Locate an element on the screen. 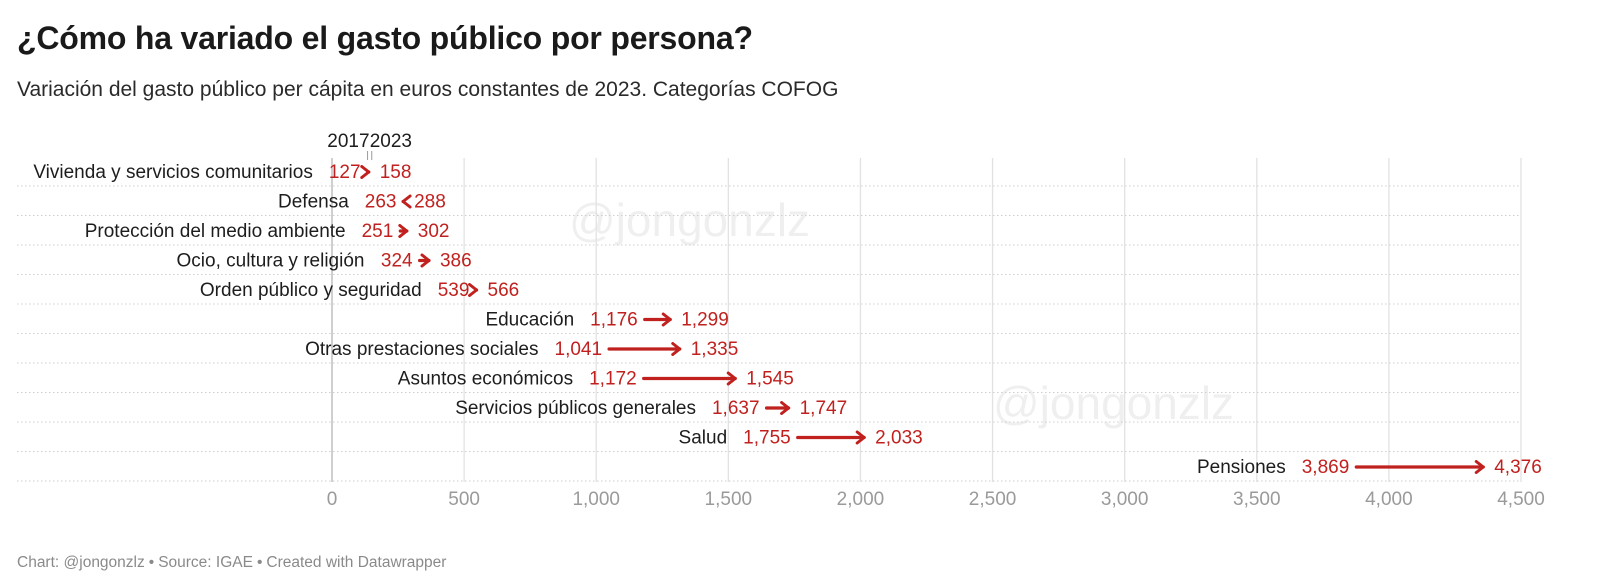 This screenshot has width=1605, height=585. end-value-label: 288 is located at coordinates (430, 202).